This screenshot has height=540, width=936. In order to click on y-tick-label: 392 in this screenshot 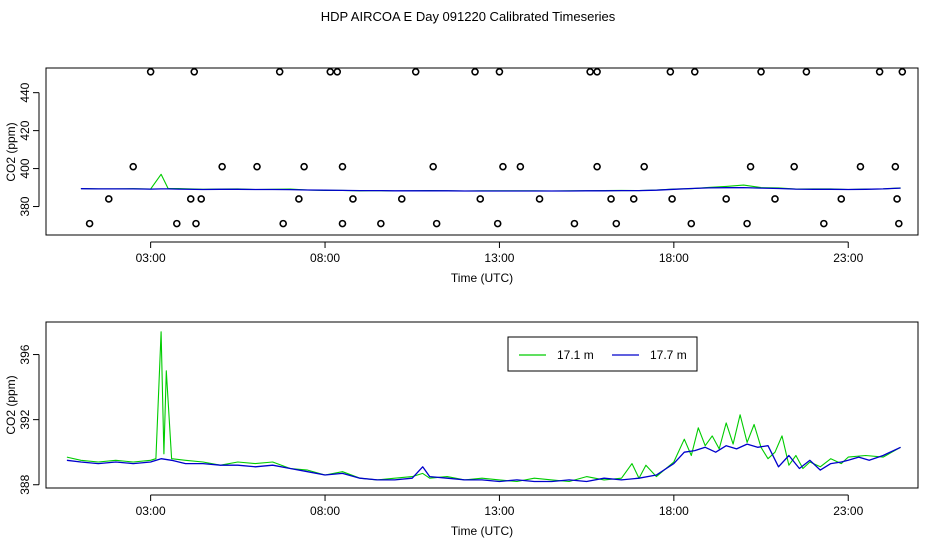, I will do `click(25, 419)`.